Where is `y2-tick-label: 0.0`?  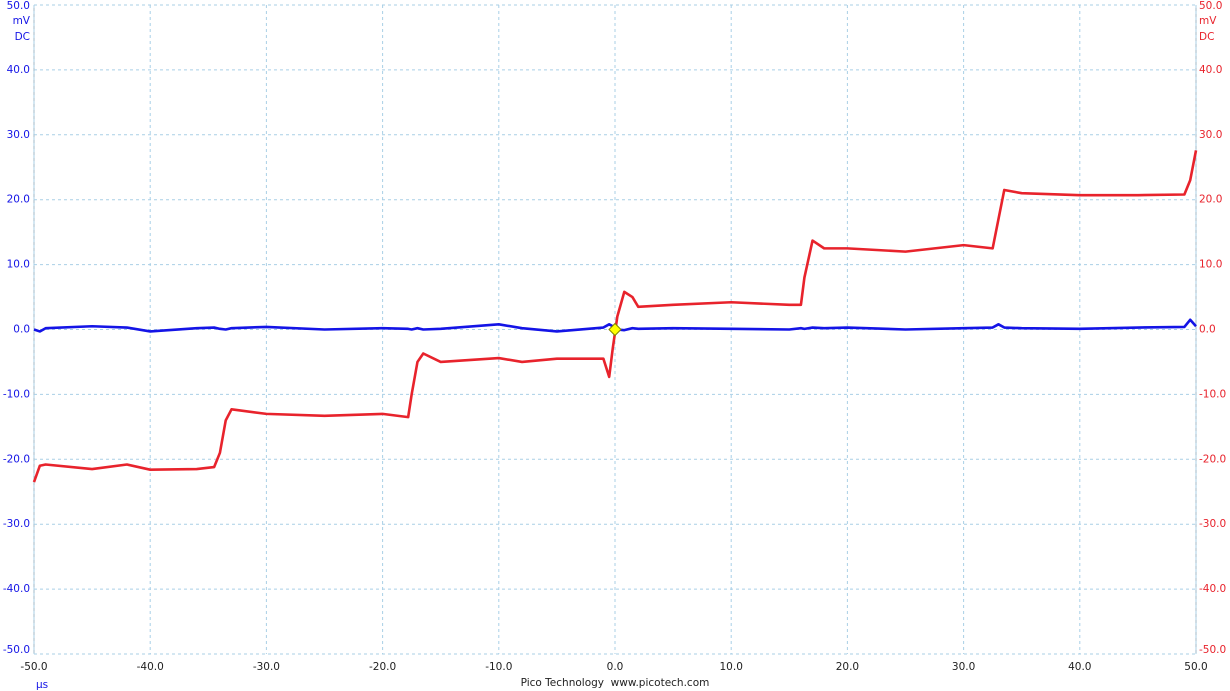
y2-tick-label: 0.0 is located at coordinates (1207, 330).